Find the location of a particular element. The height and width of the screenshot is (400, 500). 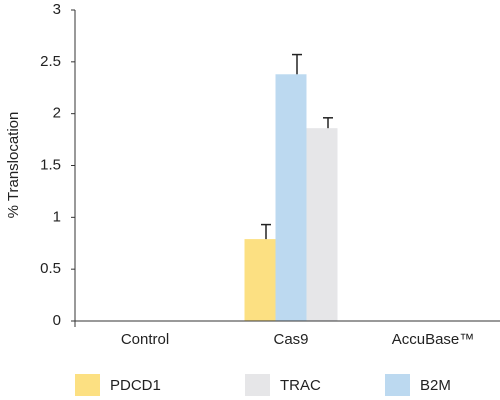

legend-label: PDCD1 is located at coordinates (135, 385).